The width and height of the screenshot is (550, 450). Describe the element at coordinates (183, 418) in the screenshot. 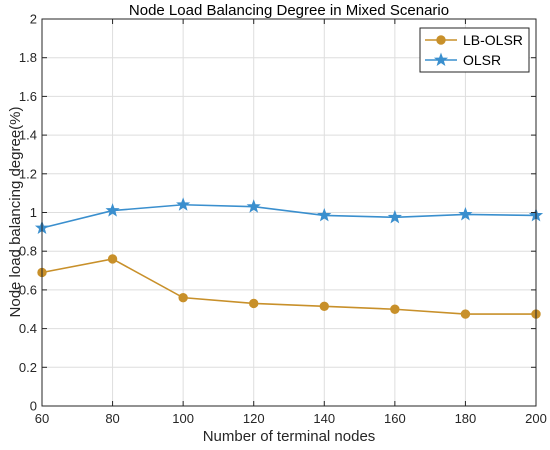

I see `x-tick-label: 100` at that location.